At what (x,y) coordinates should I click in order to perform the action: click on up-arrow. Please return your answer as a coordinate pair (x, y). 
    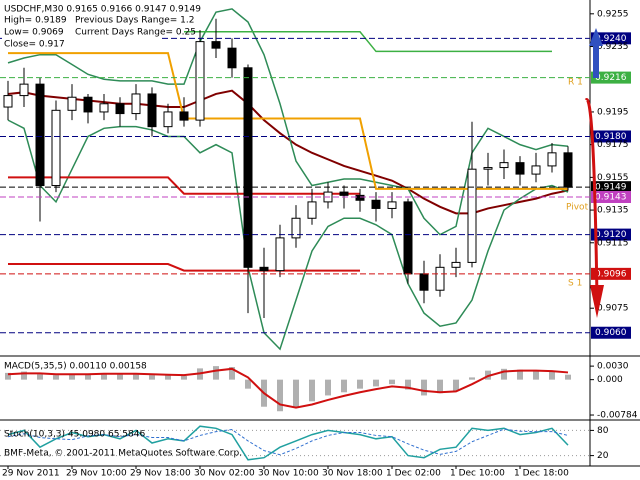
    Looking at the image, I should click on (596, 53).